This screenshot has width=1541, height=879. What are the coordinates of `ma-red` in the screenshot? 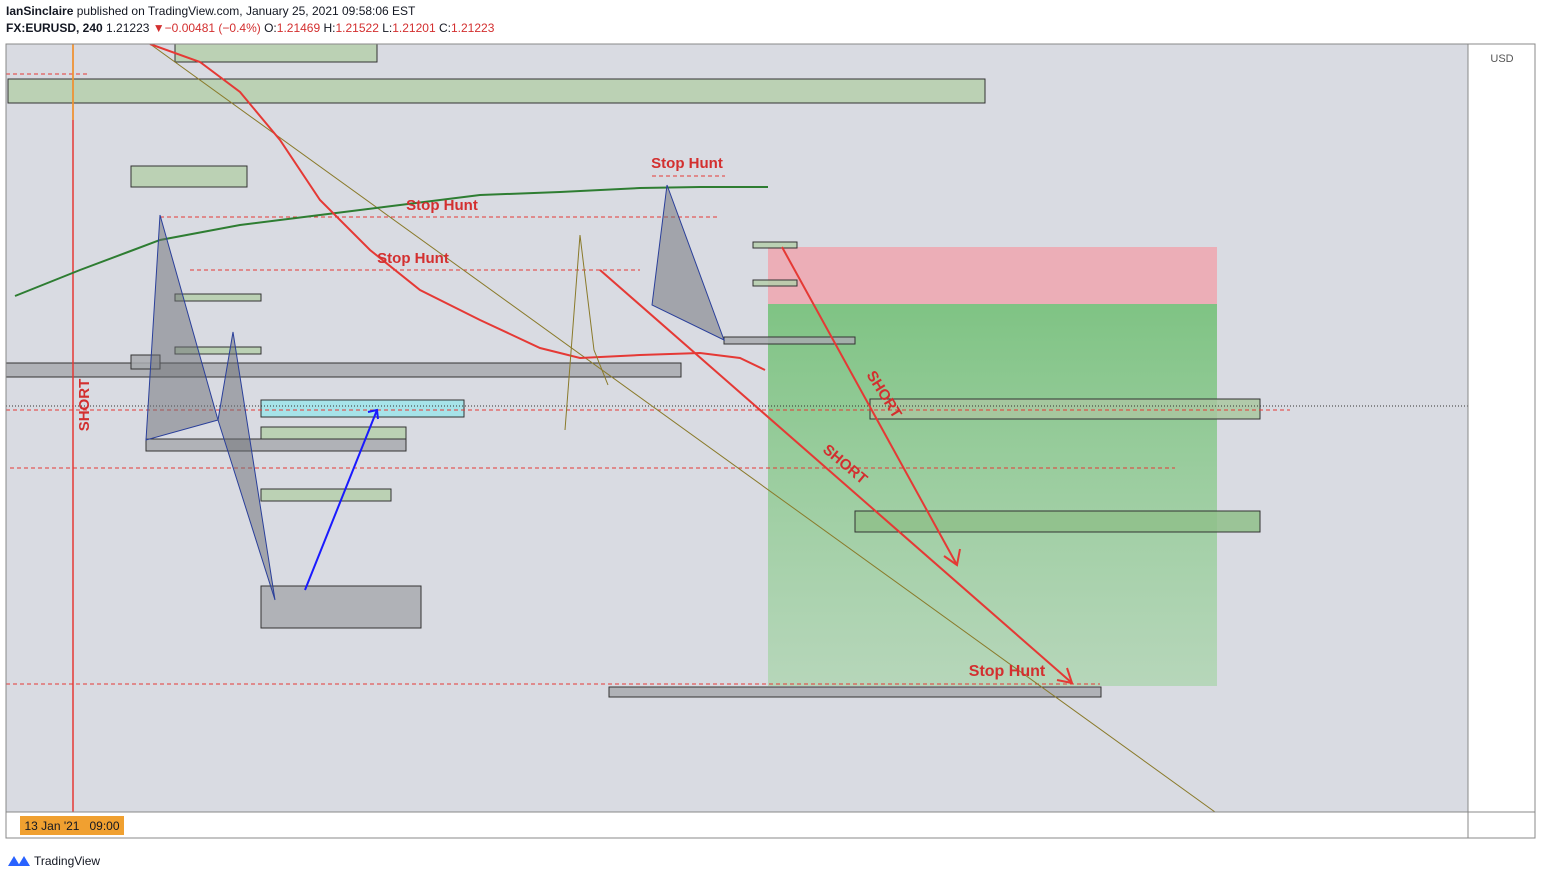 It's located at (457, 207).